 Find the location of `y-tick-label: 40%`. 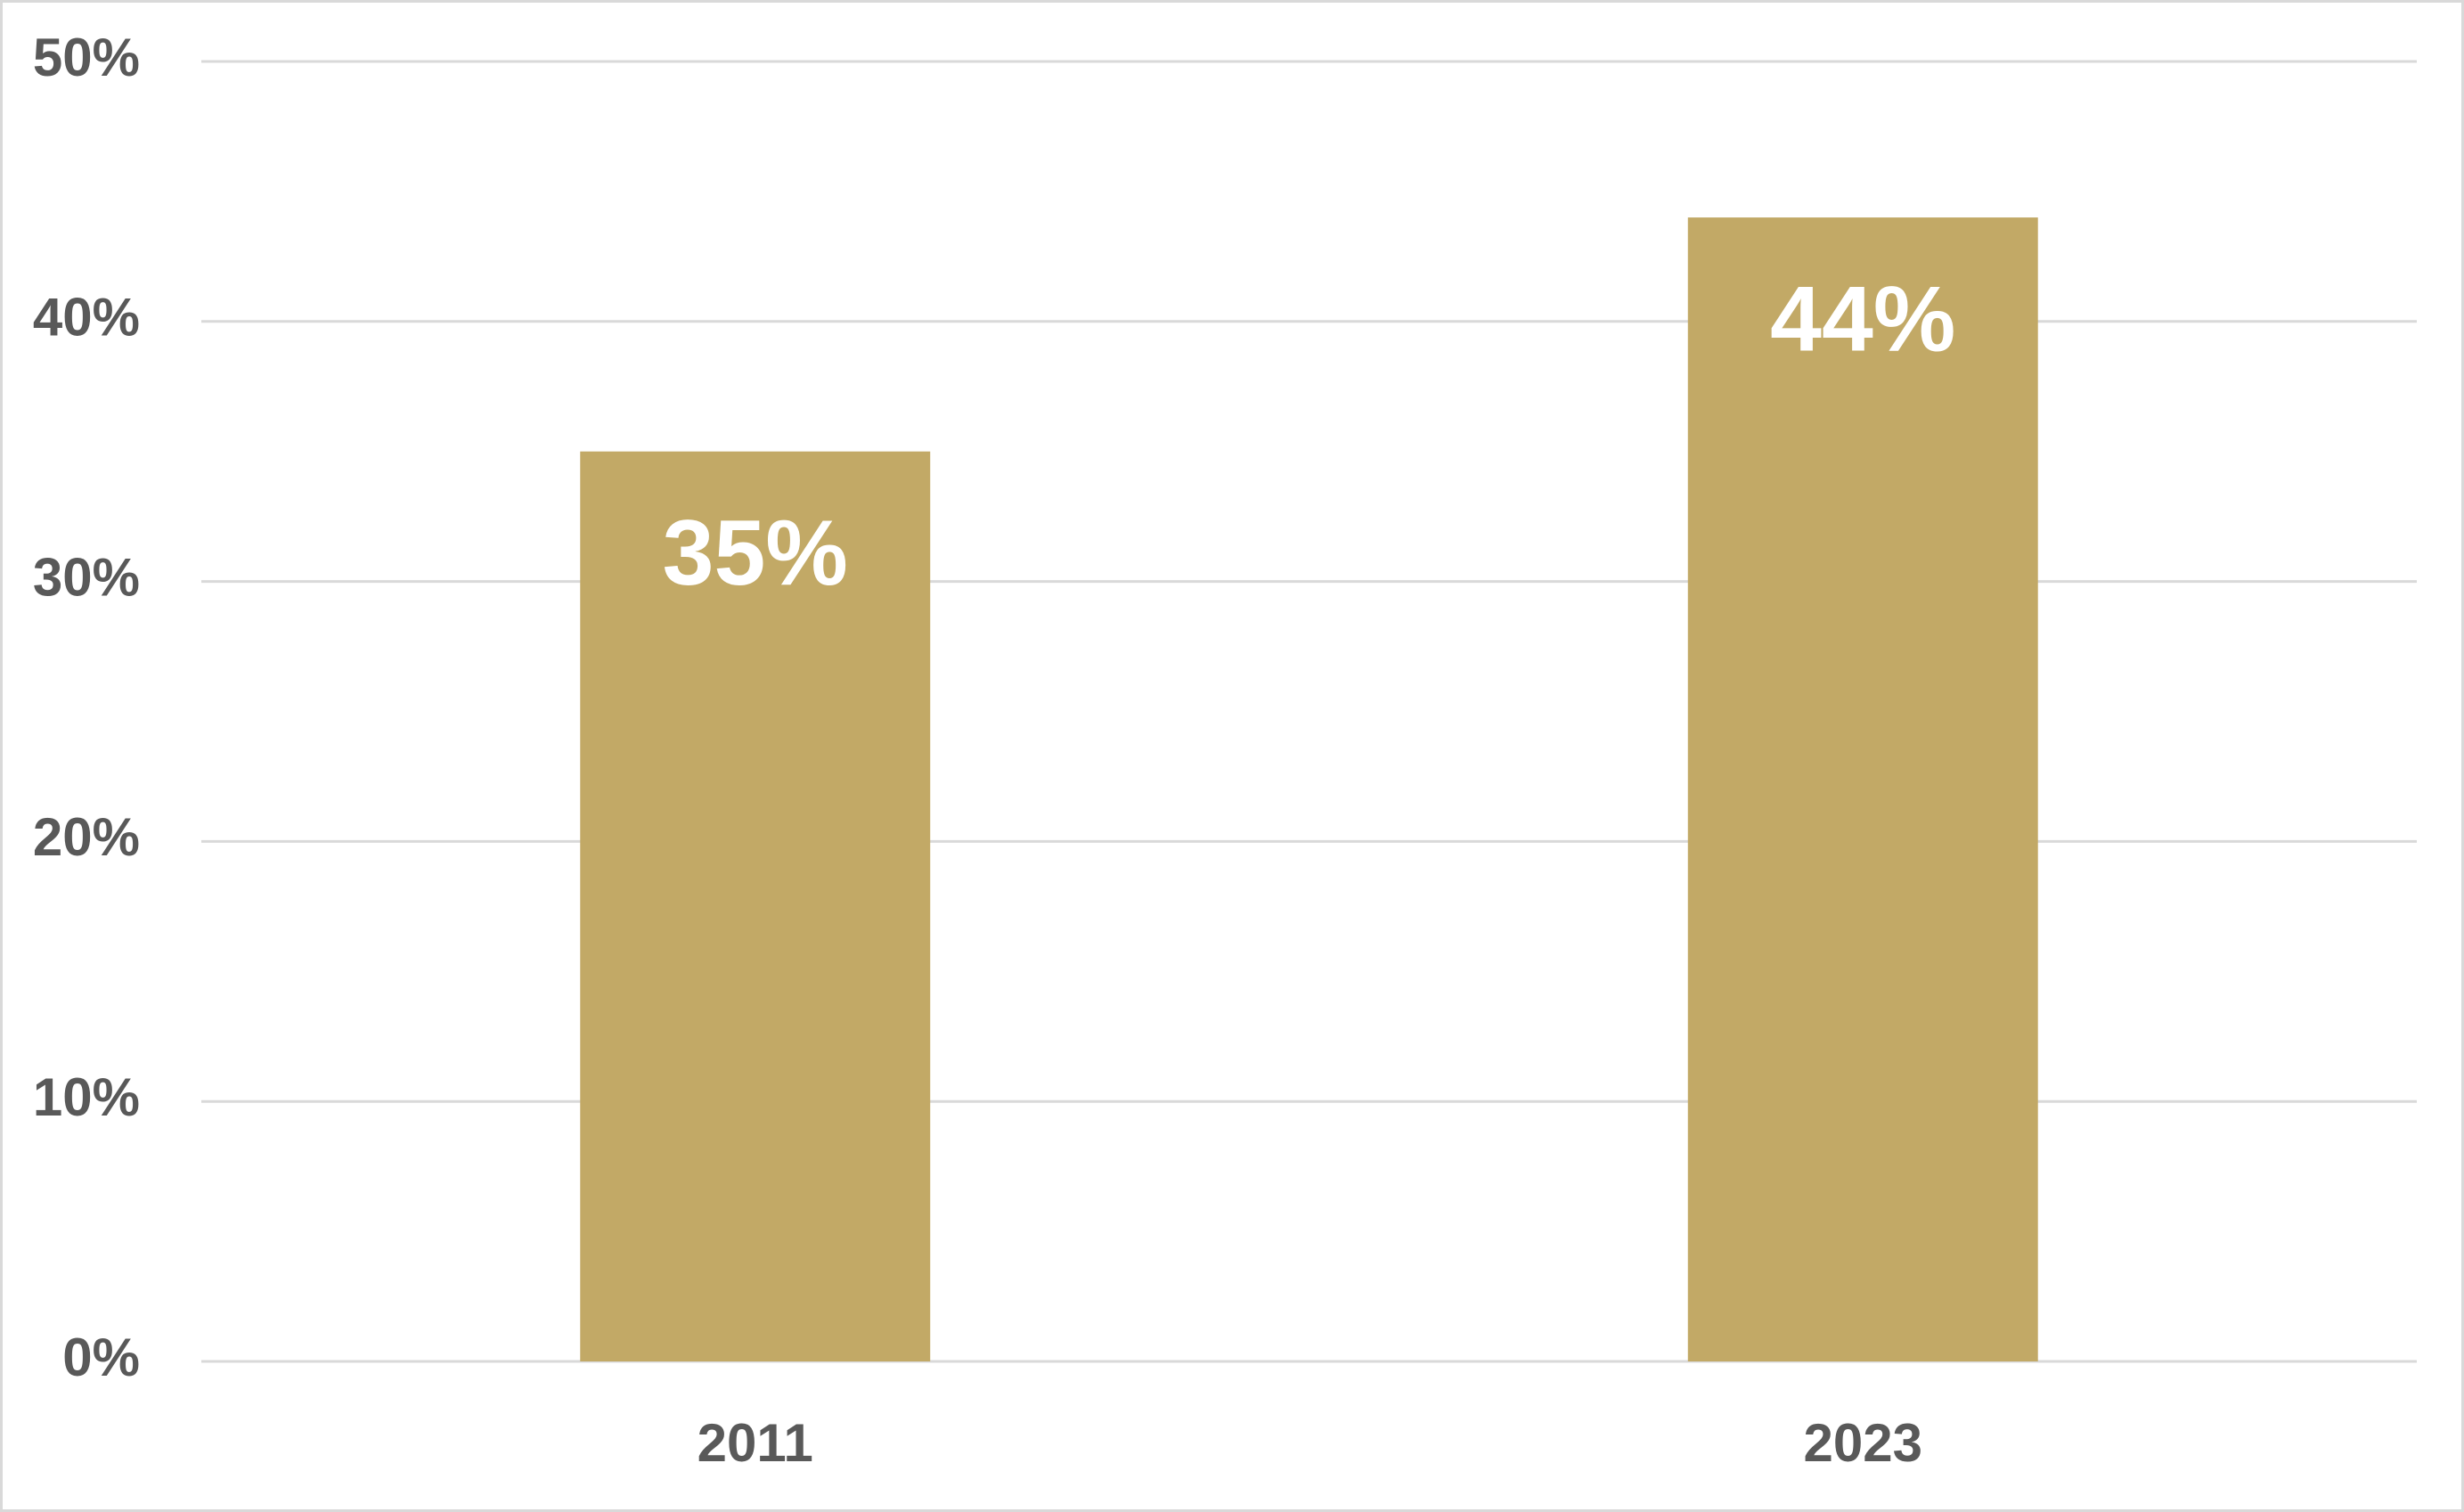

y-tick-label: 40% is located at coordinates (86, 317).